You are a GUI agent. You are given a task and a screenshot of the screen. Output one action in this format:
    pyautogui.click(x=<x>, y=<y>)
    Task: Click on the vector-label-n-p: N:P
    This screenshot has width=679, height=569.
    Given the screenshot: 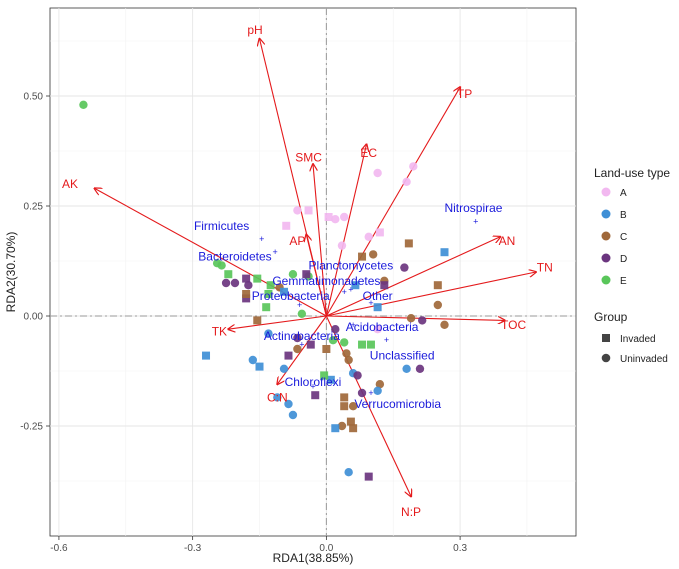 What is the action you would take?
    pyautogui.click(x=411, y=512)
    